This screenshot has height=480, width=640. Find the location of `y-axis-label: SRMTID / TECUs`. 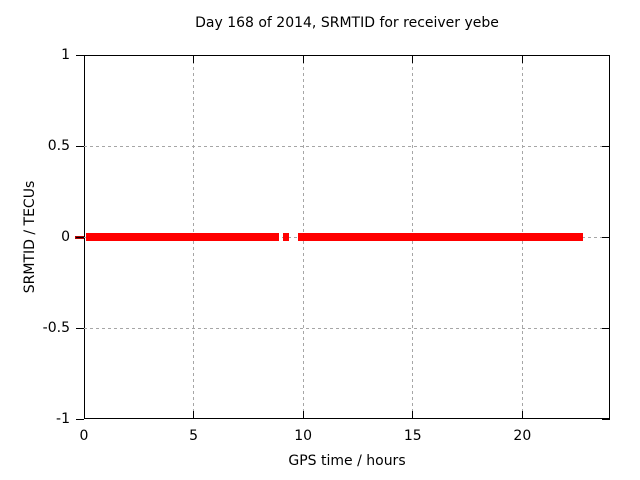

y-axis-label: SRMTID / TECUs is located at coordinates (30, 237).